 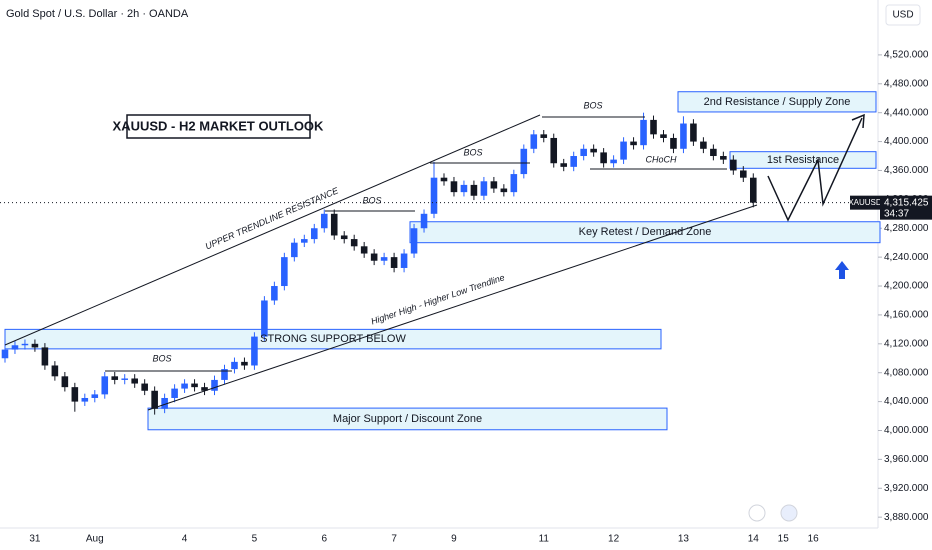 I want to click on zone-label: 2nd Resistance / Supply Zone, so click(x=777, y=102).